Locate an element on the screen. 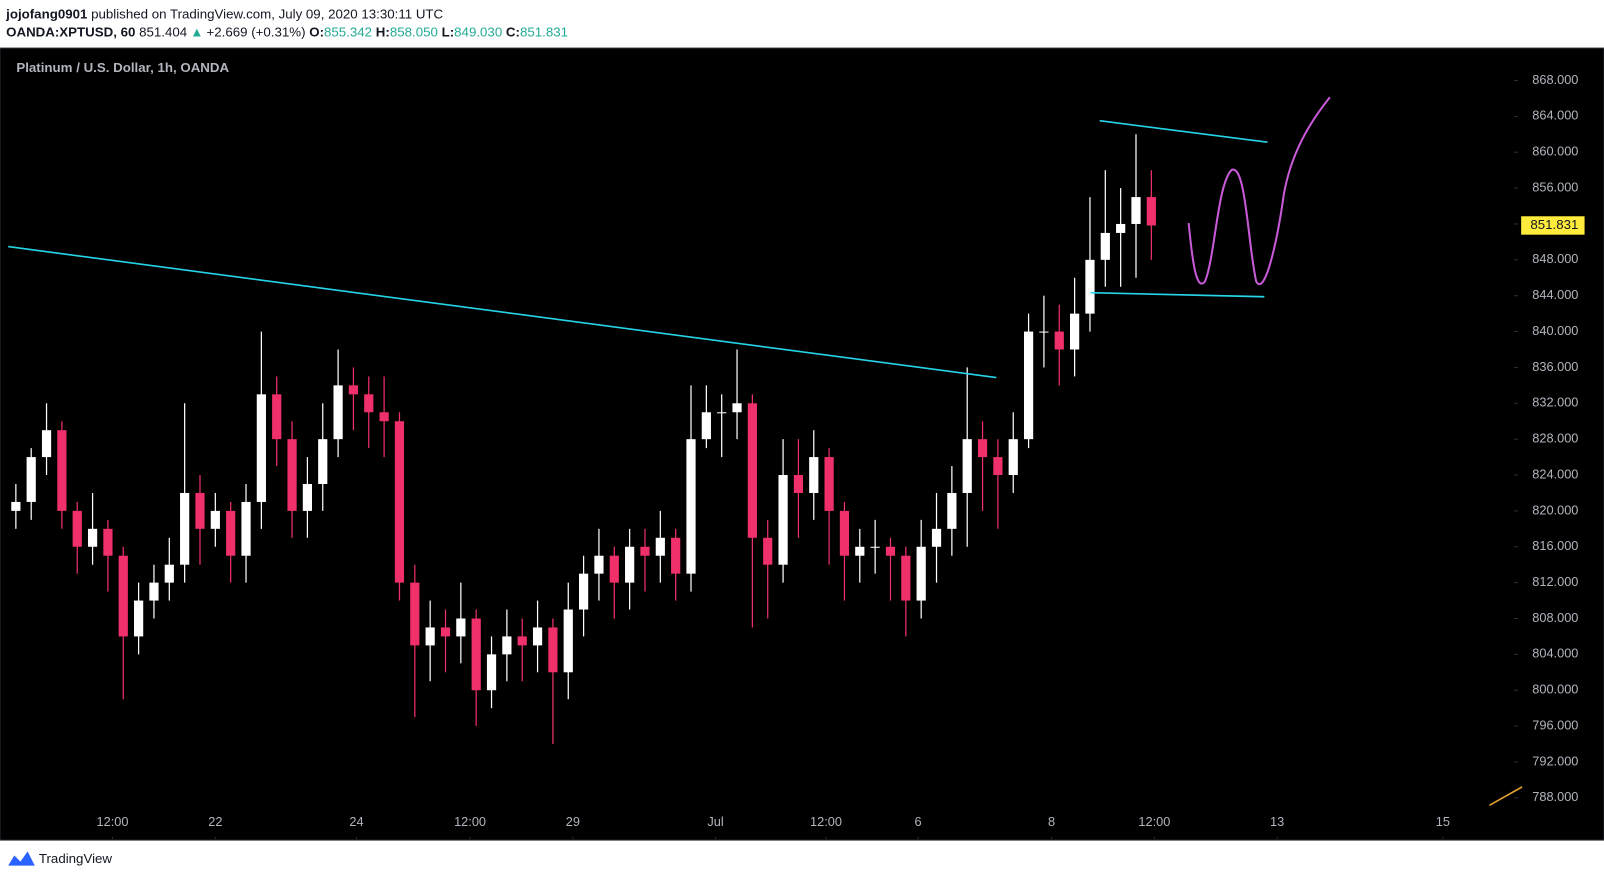 This screenshot has height=880, width=1604. y-tick-label: 848.000 is located at coordinates (1555, 258).